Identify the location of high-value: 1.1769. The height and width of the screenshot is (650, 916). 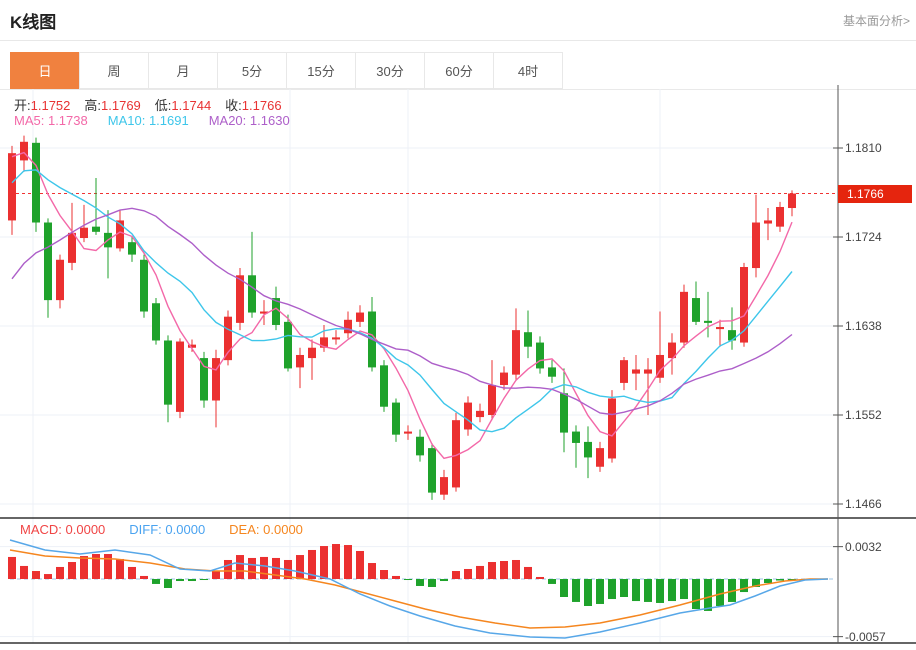
(121, 105).